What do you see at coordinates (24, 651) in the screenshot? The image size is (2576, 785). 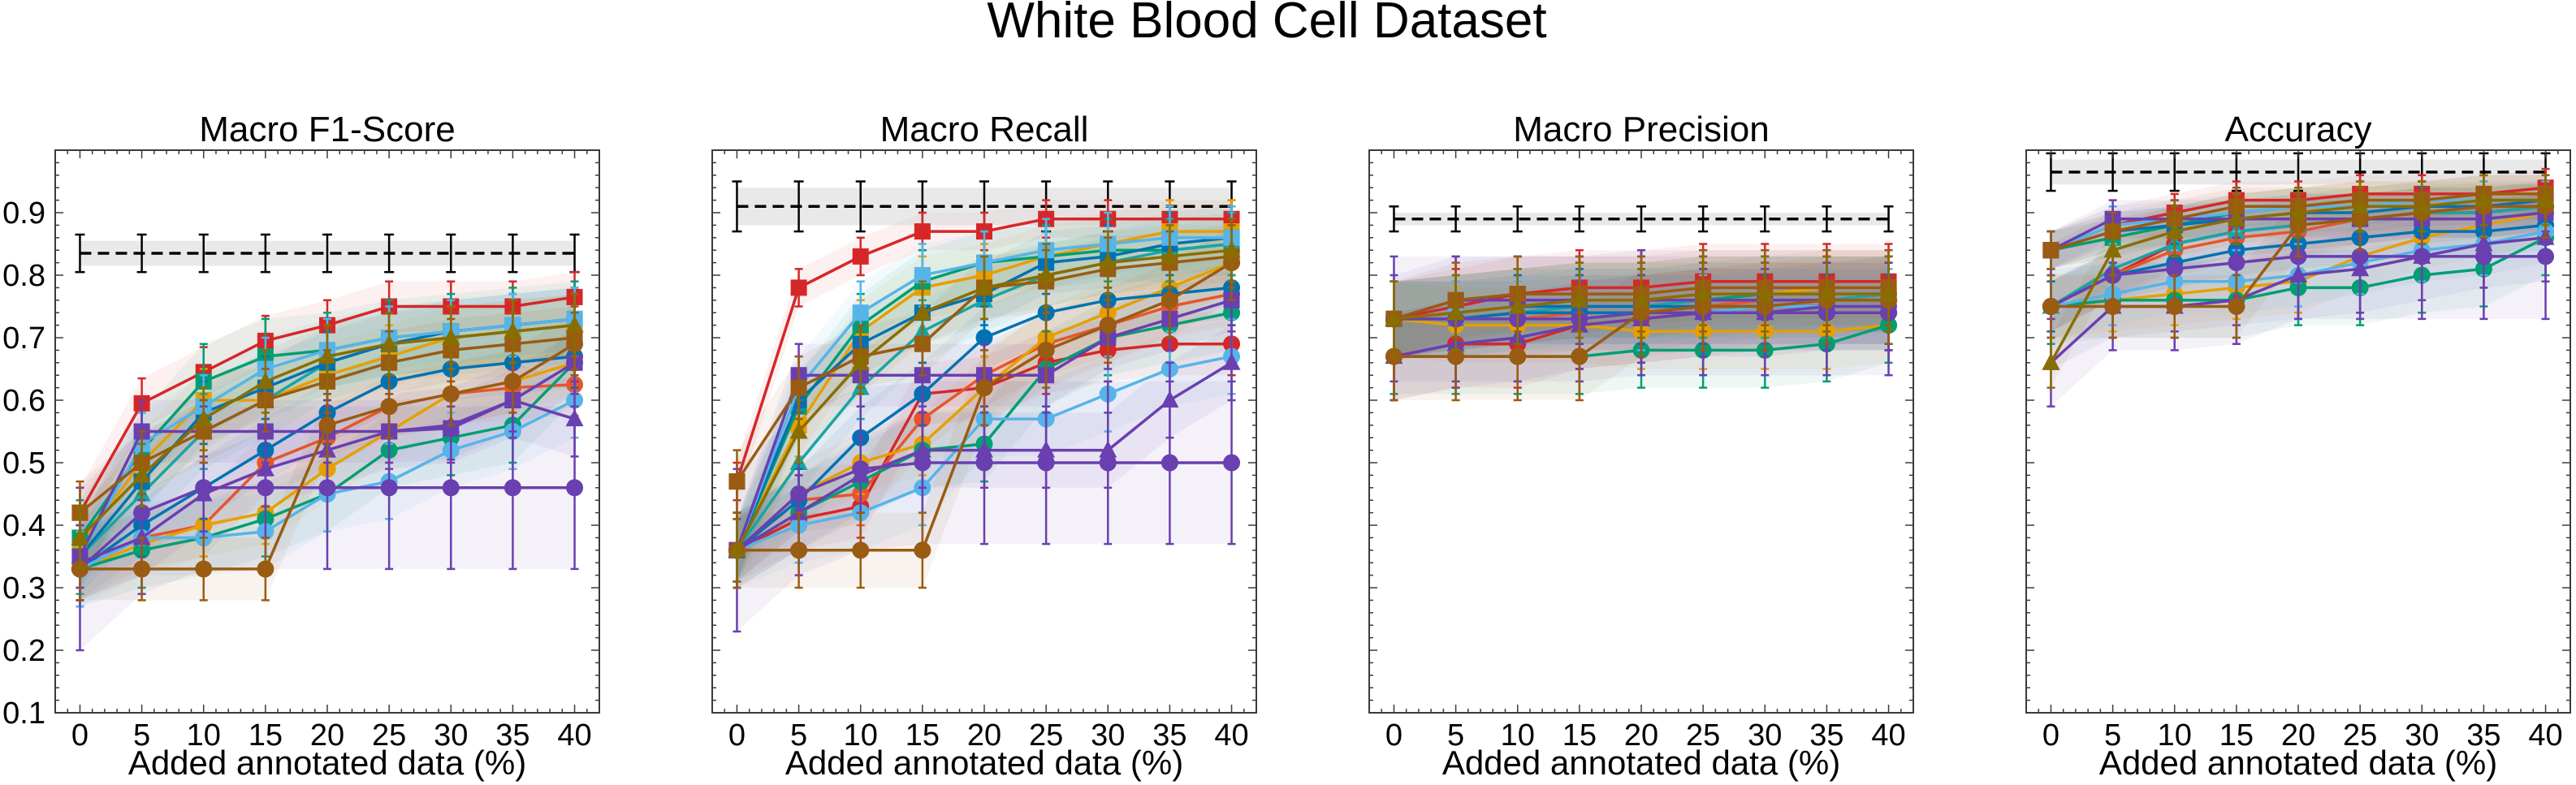 I see `y-tick-label: 0.2` at bounding box center [24, 651].